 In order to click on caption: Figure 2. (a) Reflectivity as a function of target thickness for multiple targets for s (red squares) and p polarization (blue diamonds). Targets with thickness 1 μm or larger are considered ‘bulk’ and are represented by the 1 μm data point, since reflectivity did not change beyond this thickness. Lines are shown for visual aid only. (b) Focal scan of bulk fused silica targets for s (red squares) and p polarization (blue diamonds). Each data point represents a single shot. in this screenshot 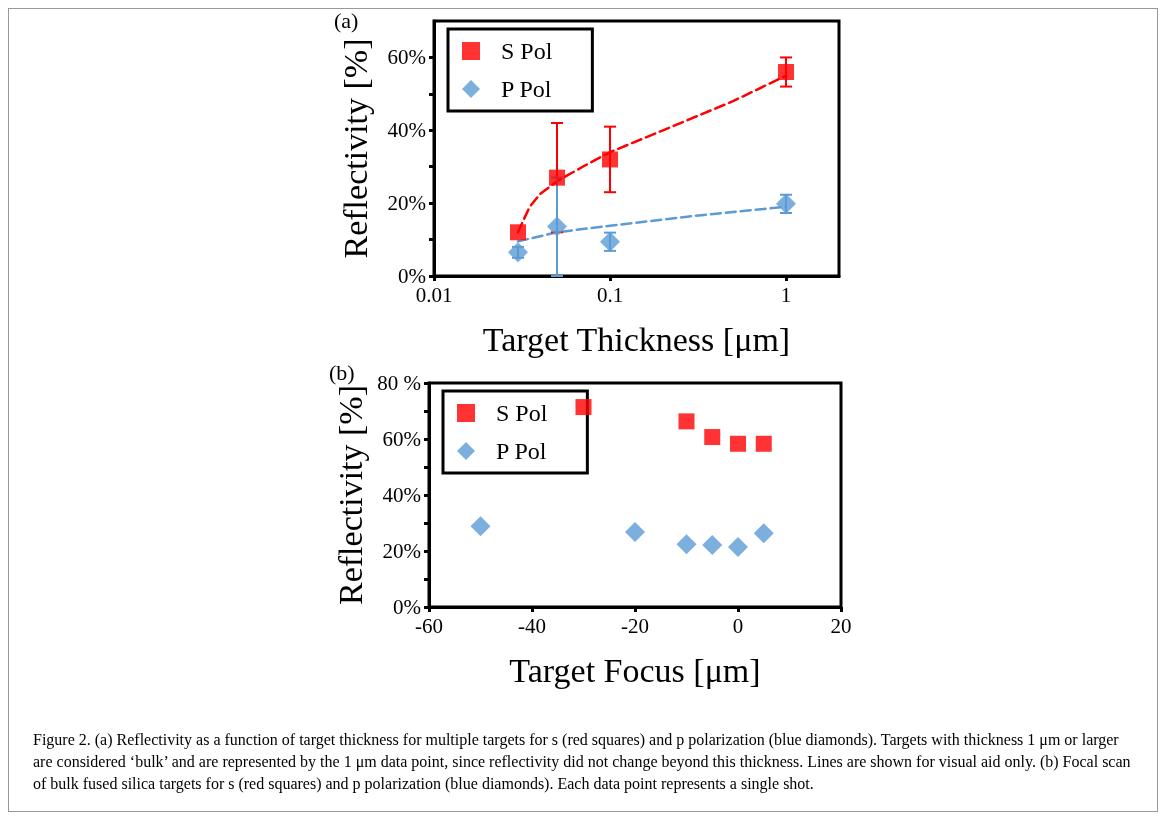, I will do `click(582, 762)`.